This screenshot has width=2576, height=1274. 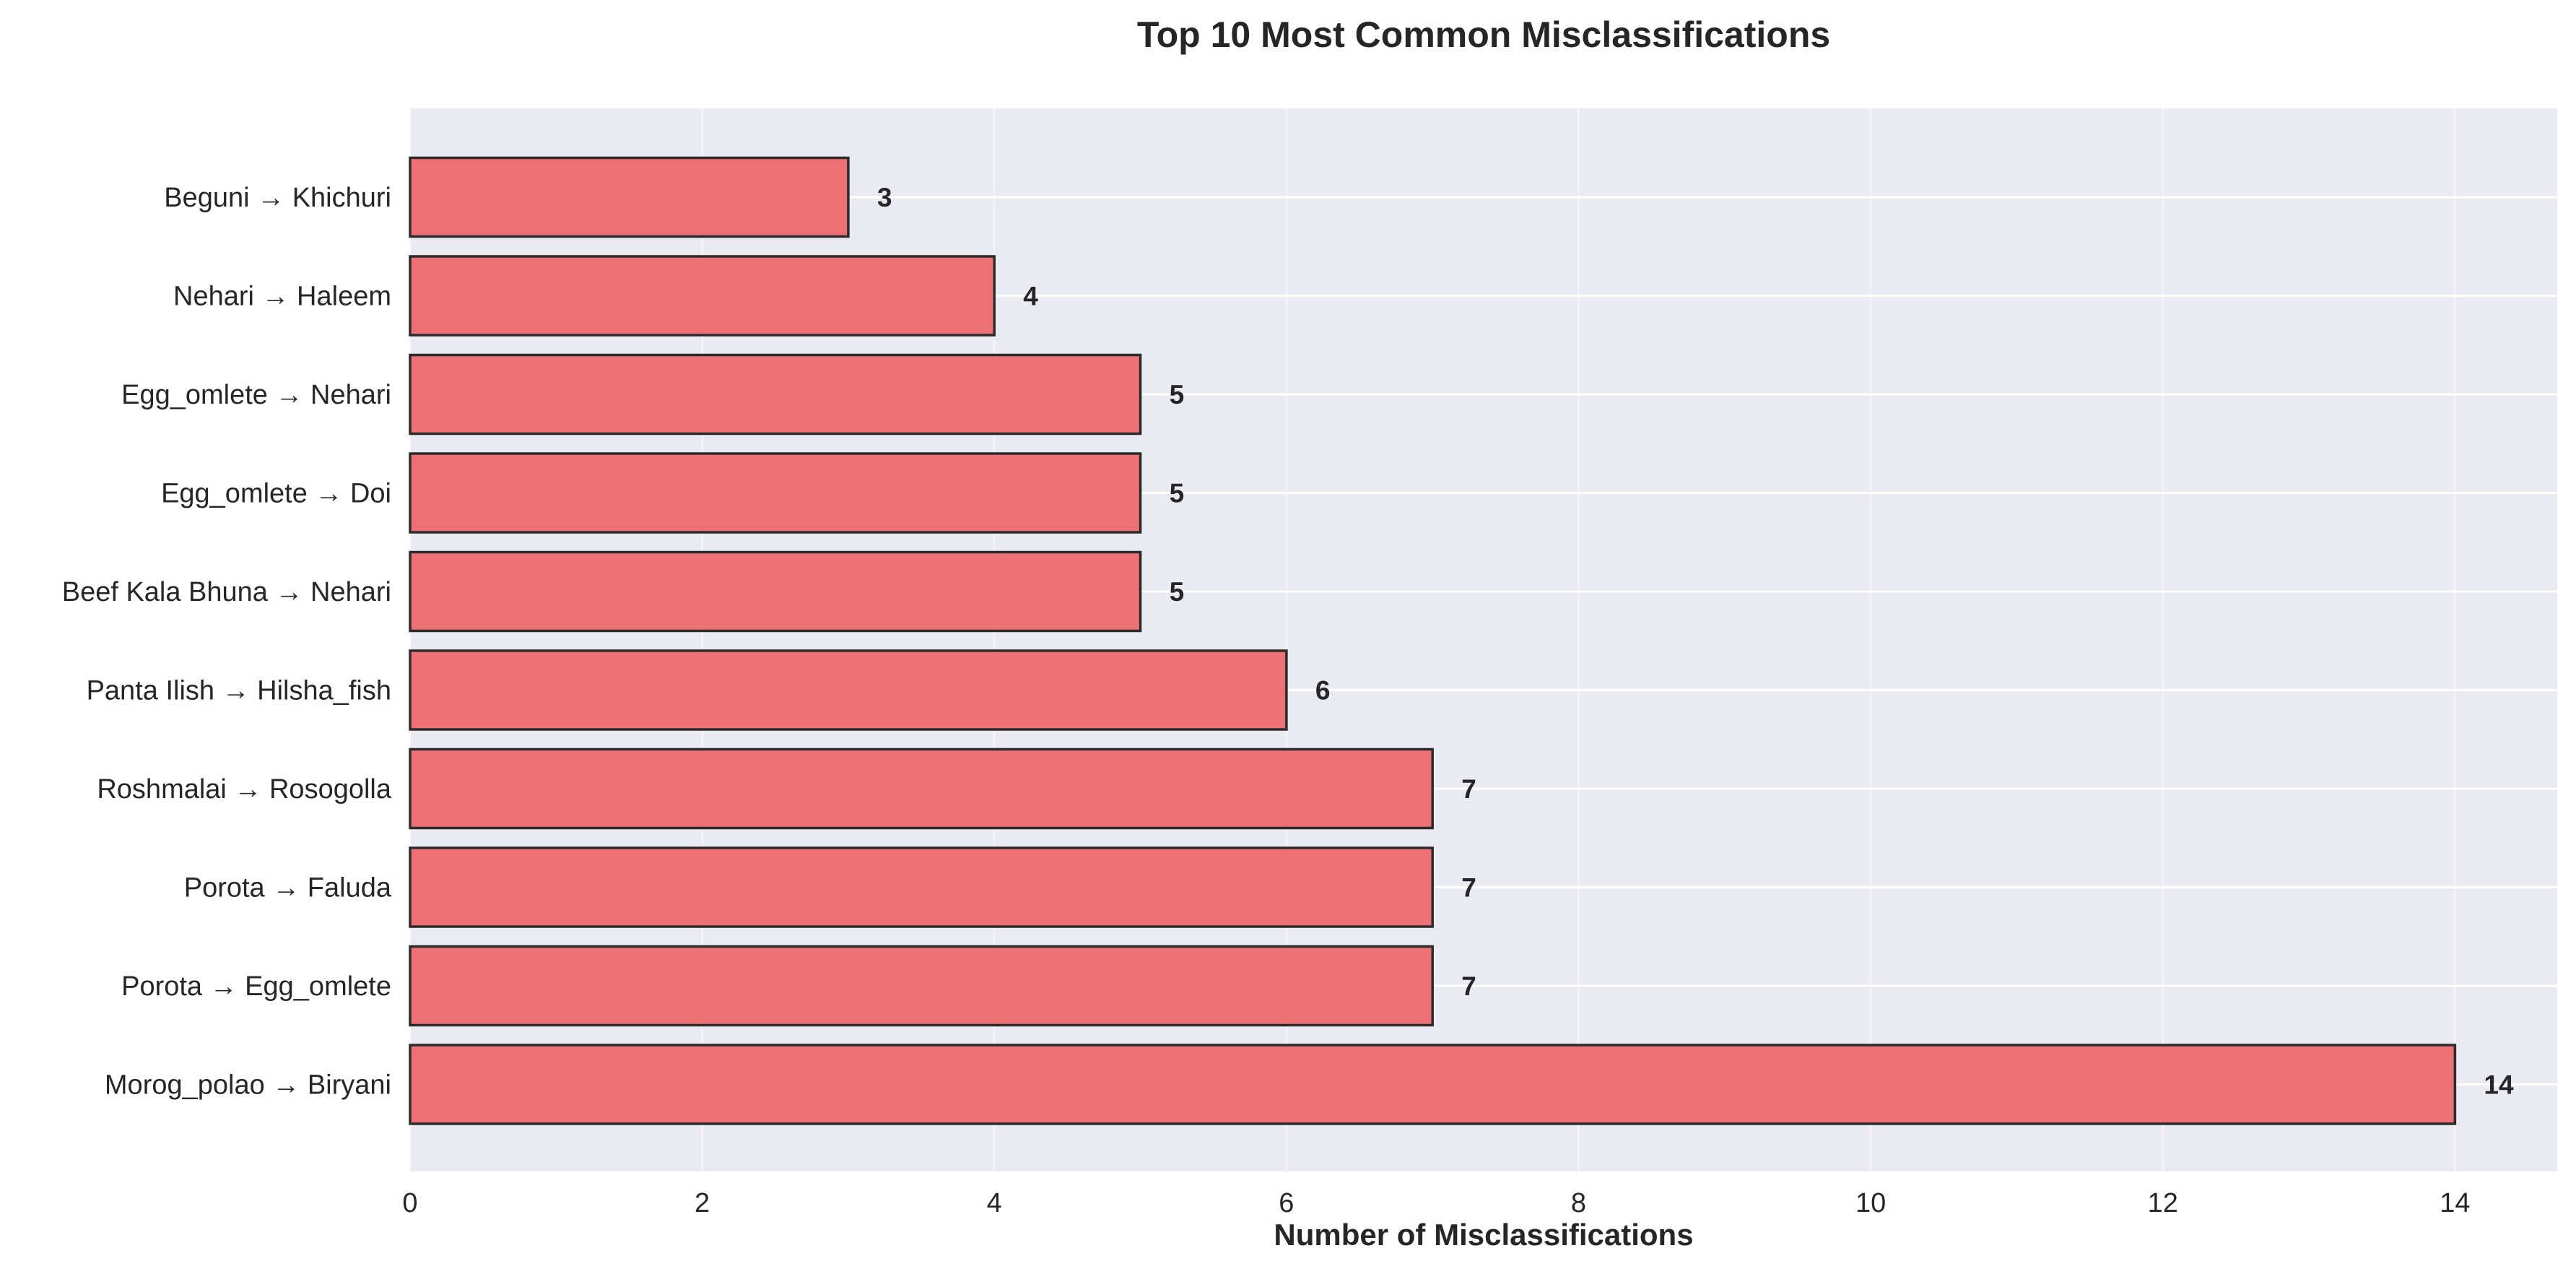 I want to click on bar-value-label: 4, so click(x=1030, y=296).